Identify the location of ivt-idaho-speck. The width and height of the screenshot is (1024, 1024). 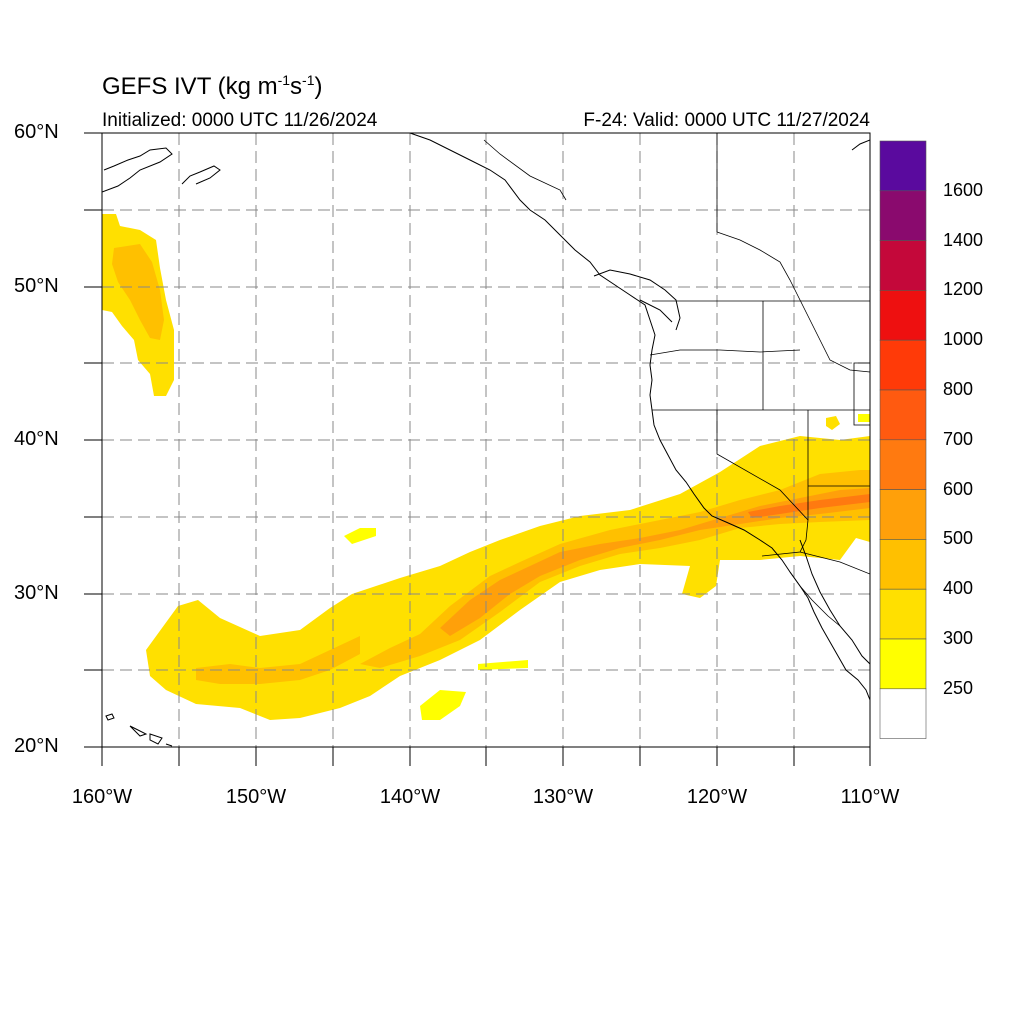
(833, 423).